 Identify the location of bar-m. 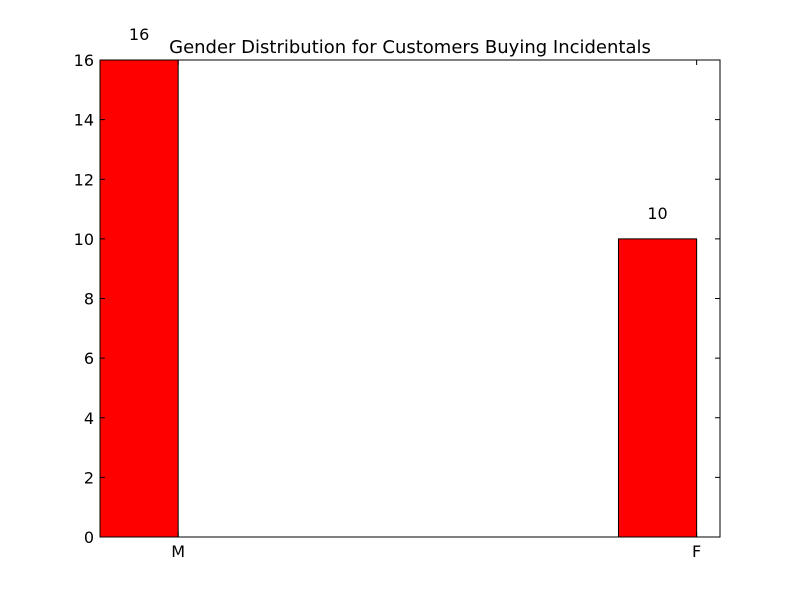
(139, 298).